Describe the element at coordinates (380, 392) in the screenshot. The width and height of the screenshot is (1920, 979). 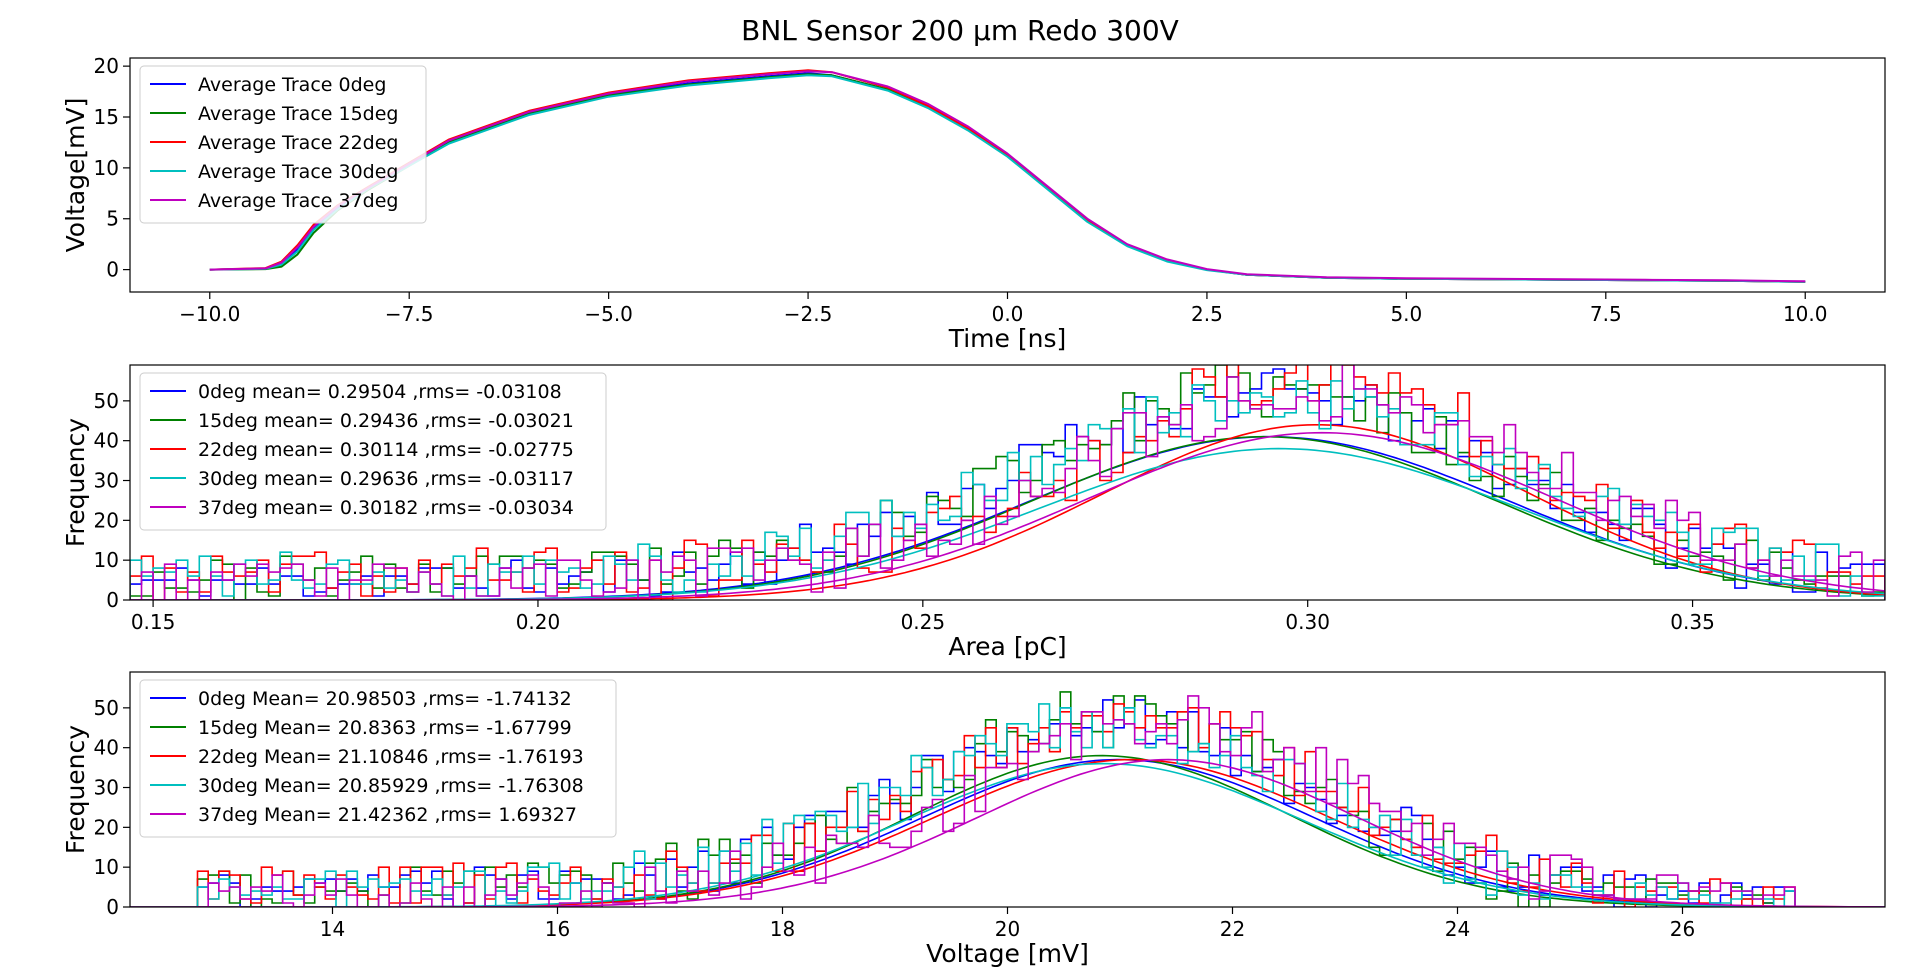
I see `legend-entry: 0deg mean= 0.29504 ,rms= -0.03108` at that location.